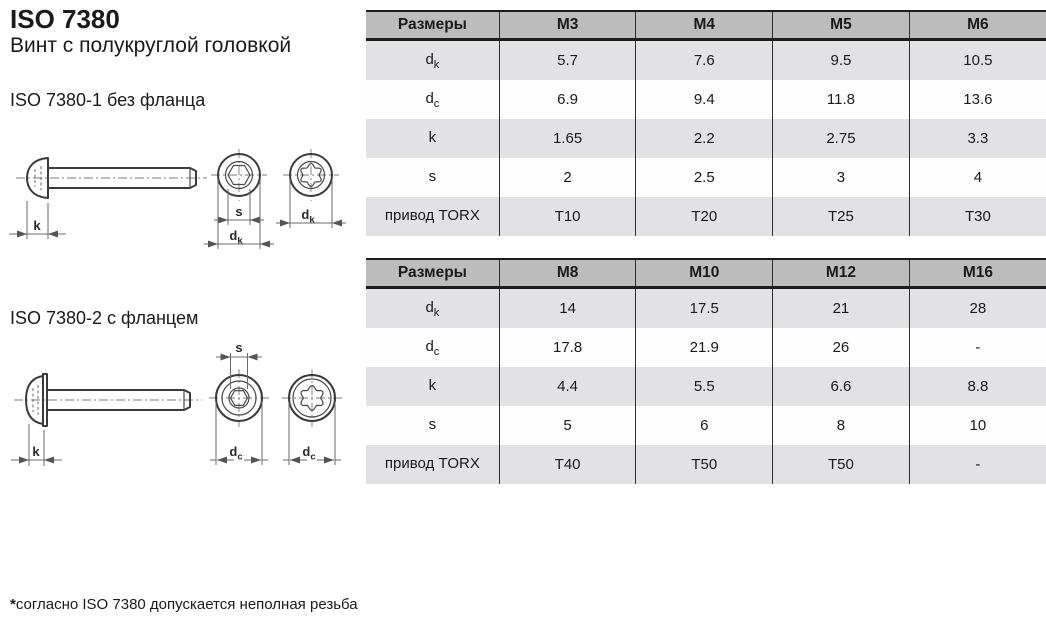 Image resolution: width=1046 pixels, height=624 pixels. I want to click on iso7380-1-technical-drawing: k s, so click(177, 199).